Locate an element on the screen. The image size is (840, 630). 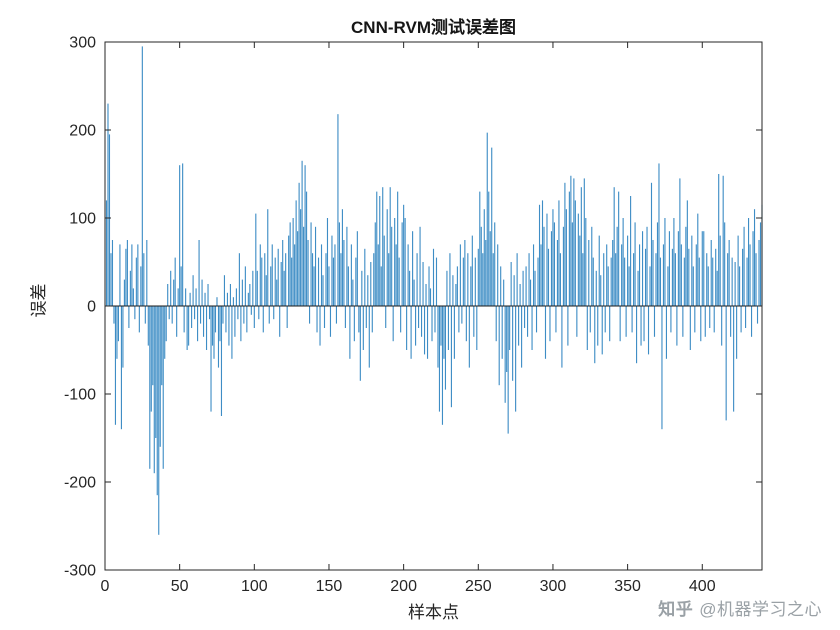
x-tick-label: 200 is located at coordinates (403, 586).